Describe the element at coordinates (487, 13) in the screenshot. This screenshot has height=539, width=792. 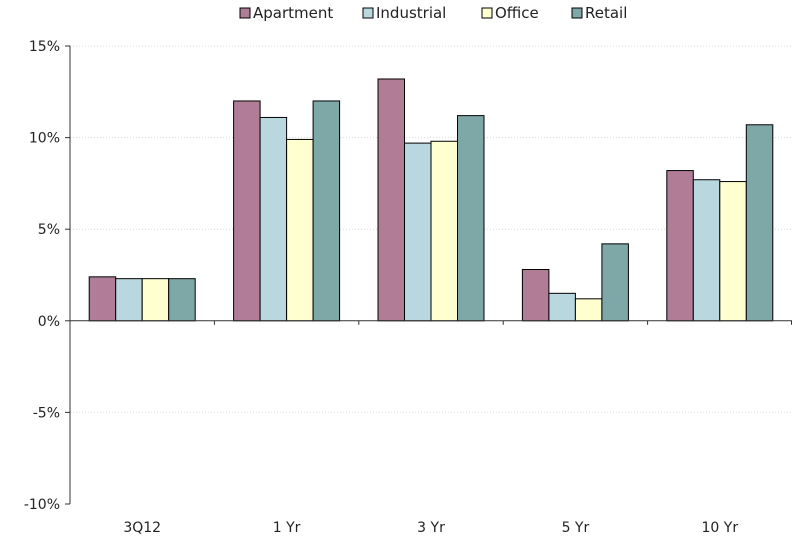
I see `legend-swatch-office` at that location.